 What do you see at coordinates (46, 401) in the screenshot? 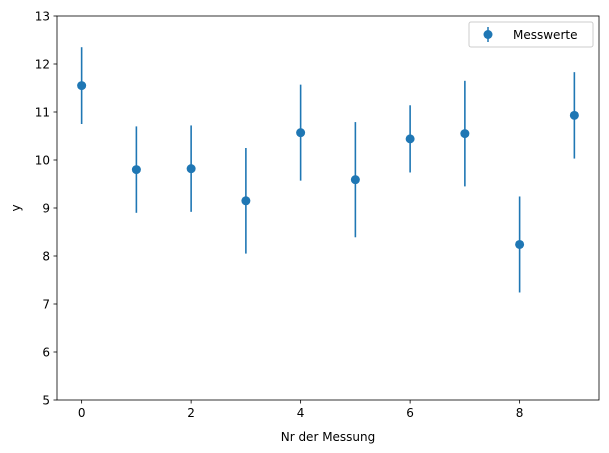
I see `y-tick-label: 5` at bounding box center [46, 401].